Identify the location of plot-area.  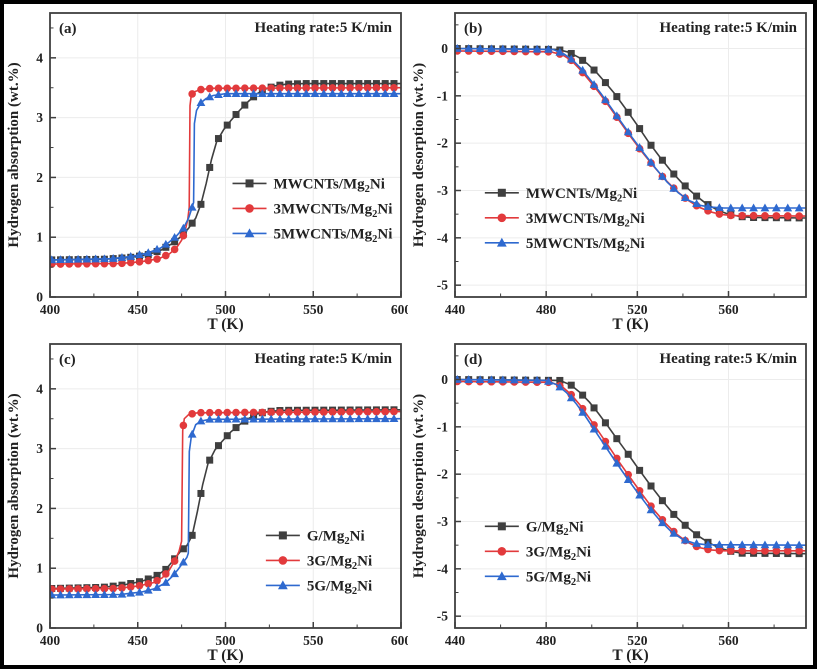
(226, 174).